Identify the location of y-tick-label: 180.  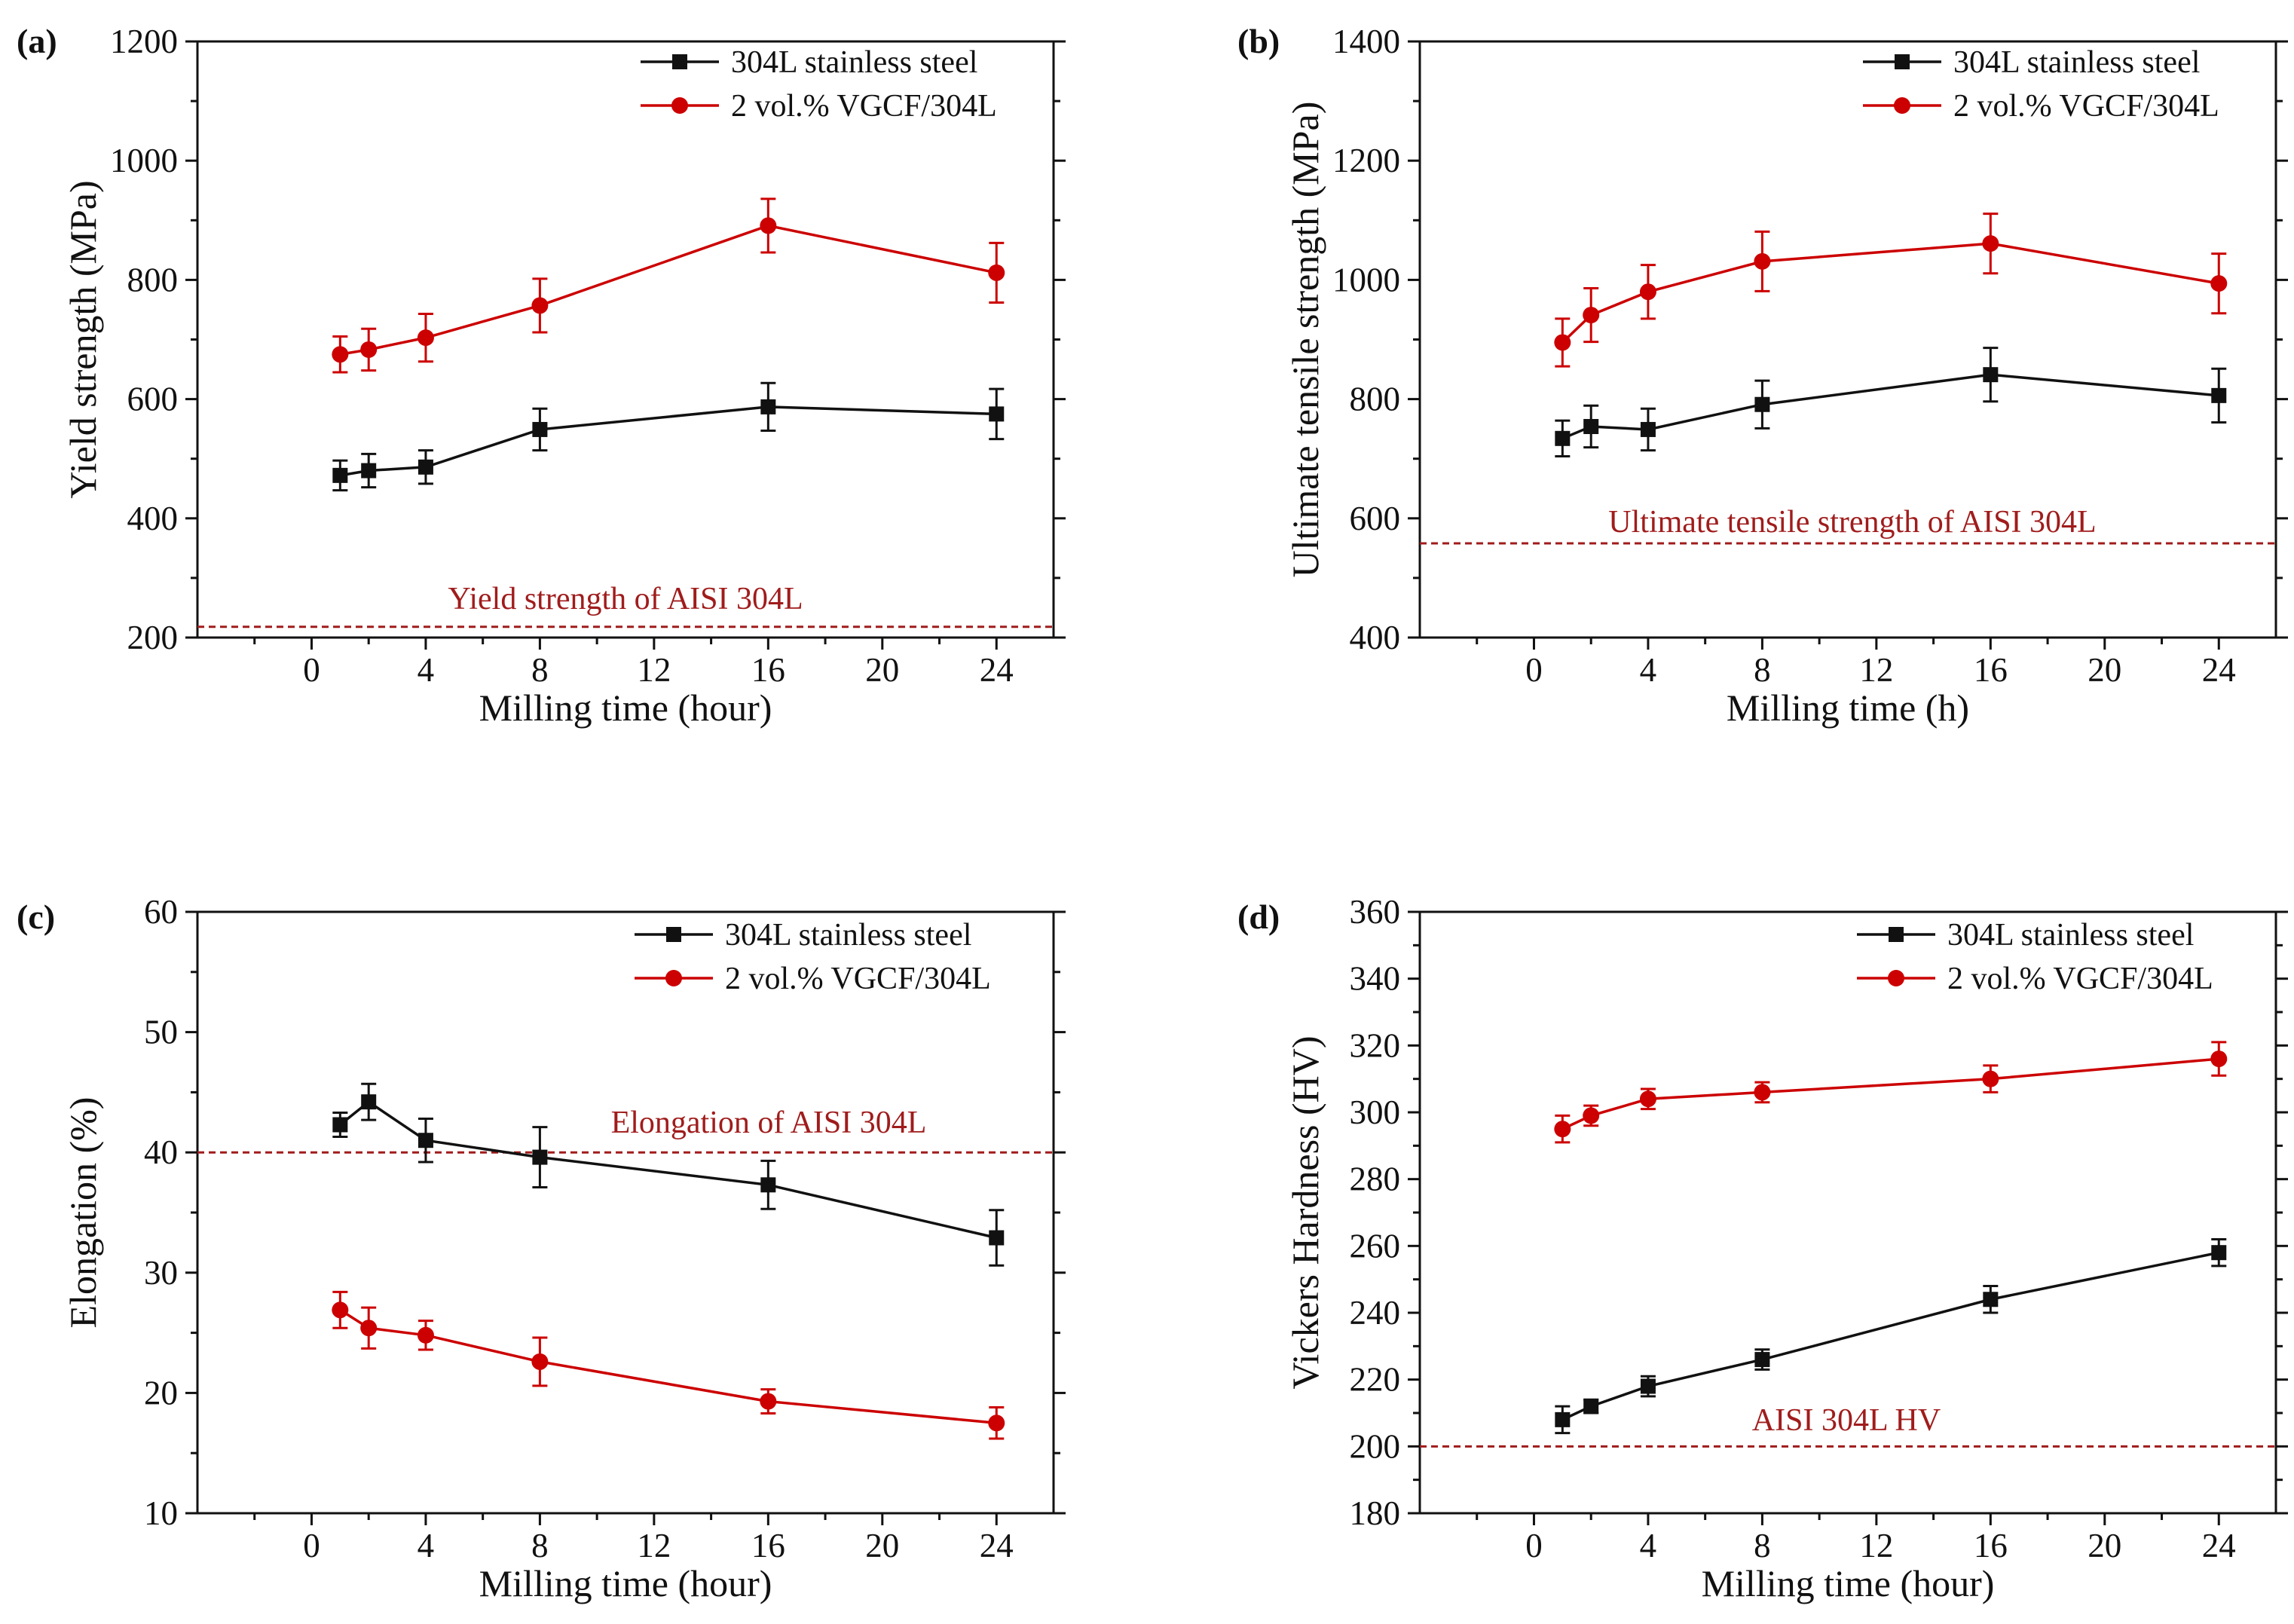
(1375, 1513).